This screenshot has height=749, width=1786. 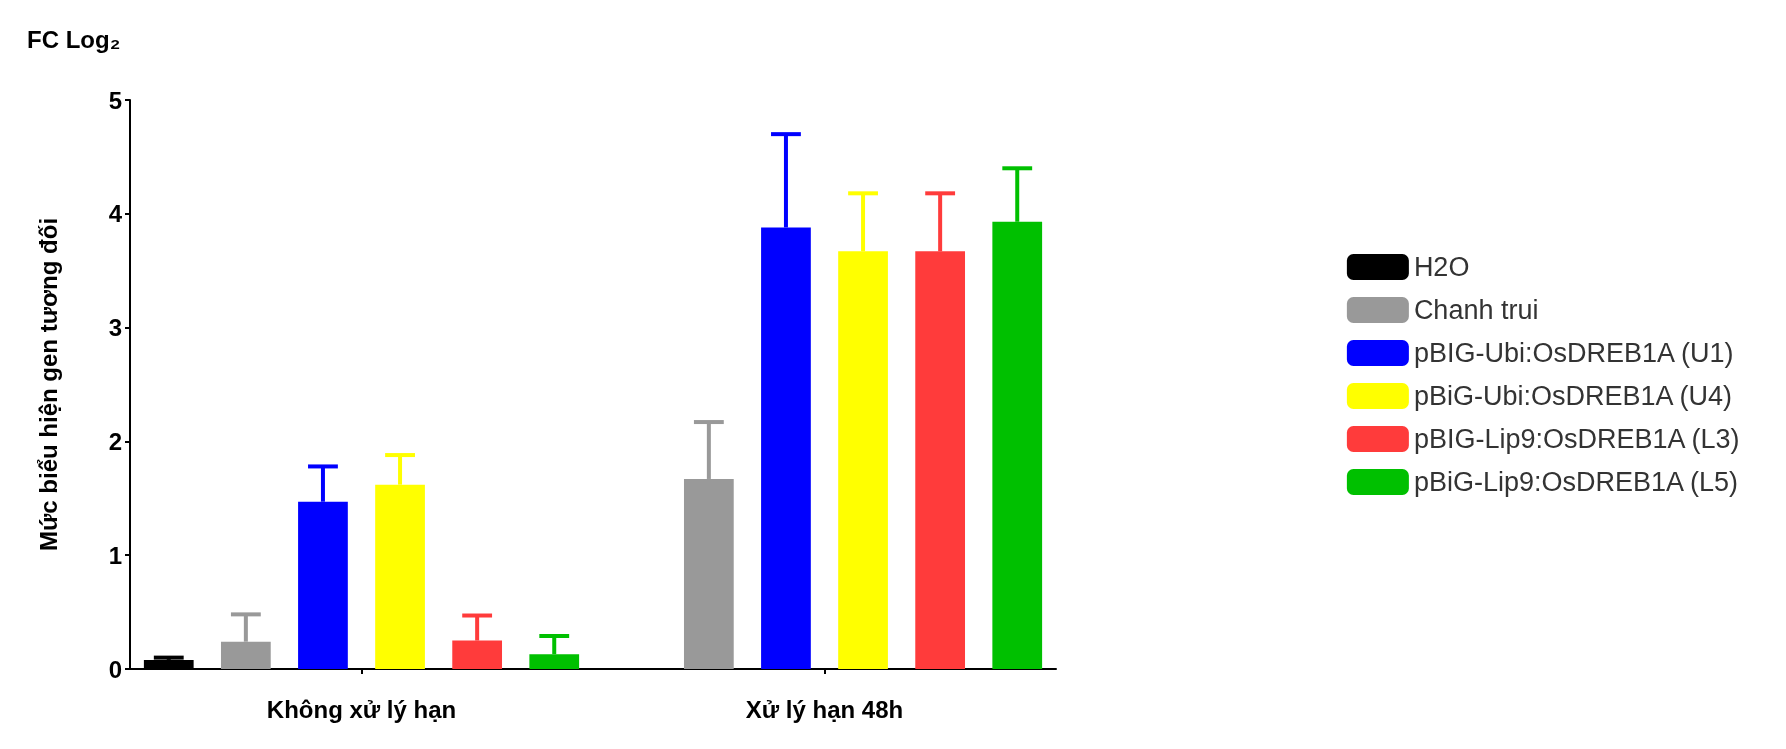 I want to click on y-tick-label: 3, so click(x=115, y=328).